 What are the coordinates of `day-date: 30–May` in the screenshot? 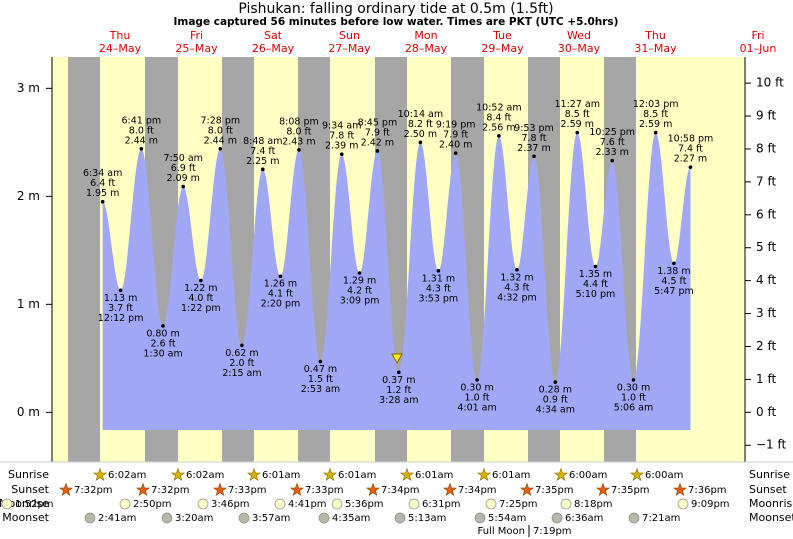 It's located at (579, 48).